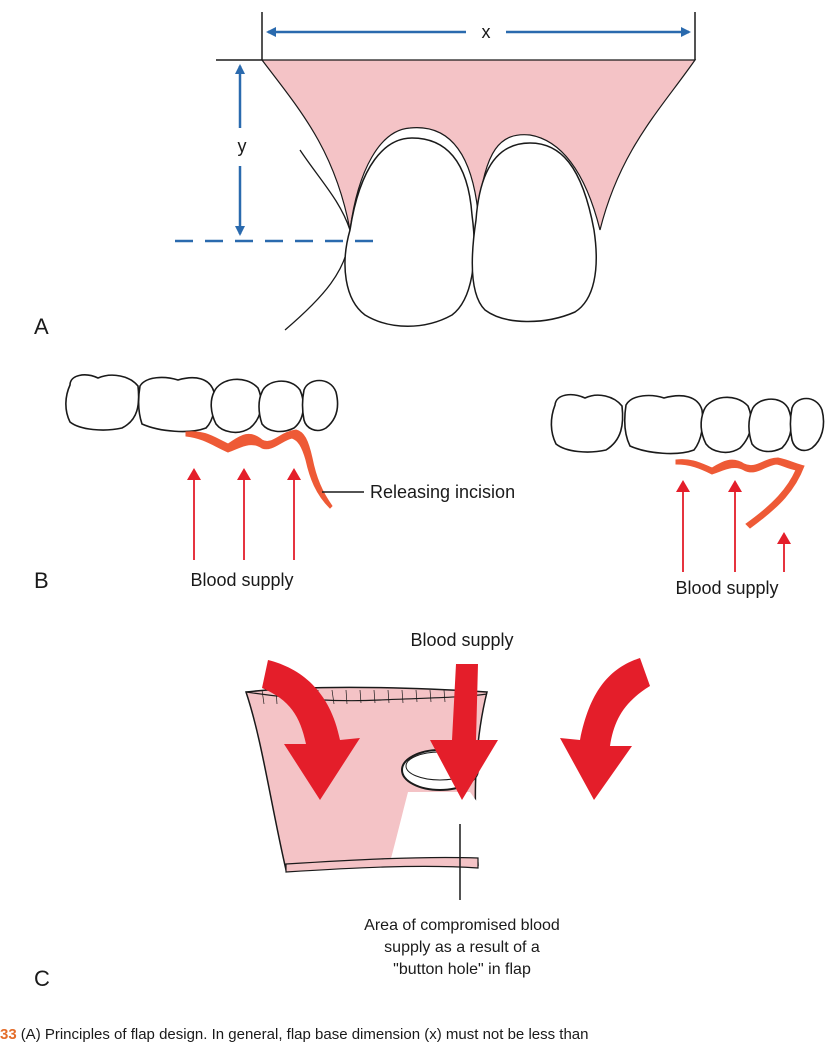  What do you see at coordinates (41, 580) in the screenshot?
I see `panel-b-letter: B` at bounding box center [41, 580].